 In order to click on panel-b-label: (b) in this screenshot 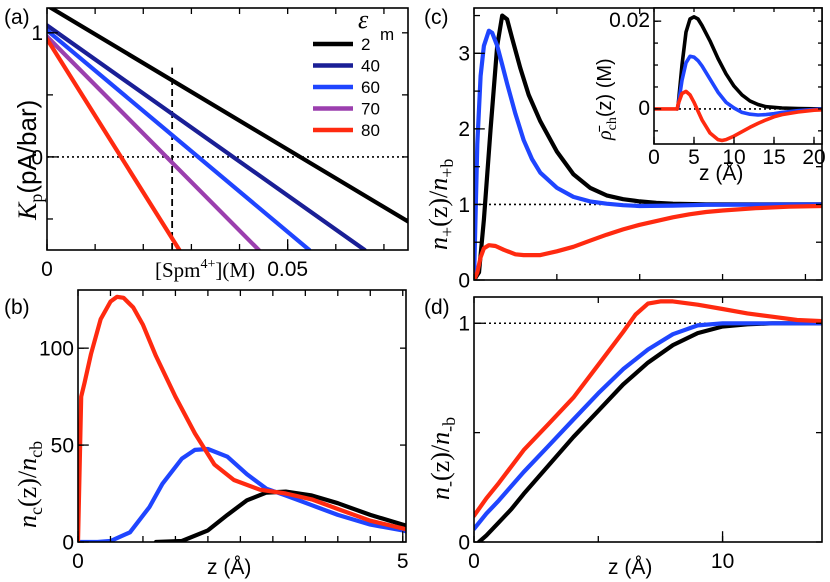, I will do `click(17, 307)`.